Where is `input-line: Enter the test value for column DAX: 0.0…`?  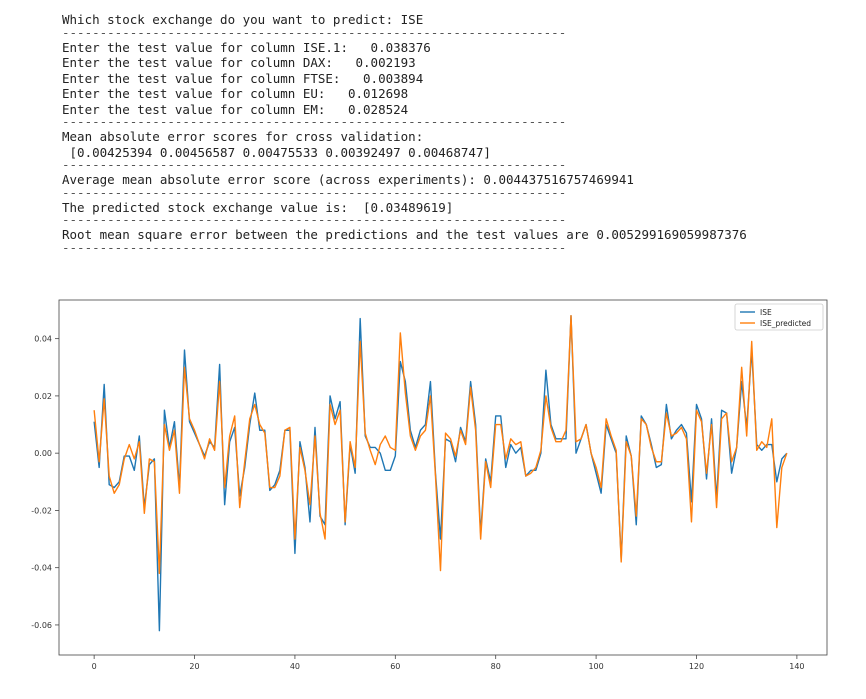 input-line: Enter the test value for column DAX: 0.0… is located at coordinates (239, 62).